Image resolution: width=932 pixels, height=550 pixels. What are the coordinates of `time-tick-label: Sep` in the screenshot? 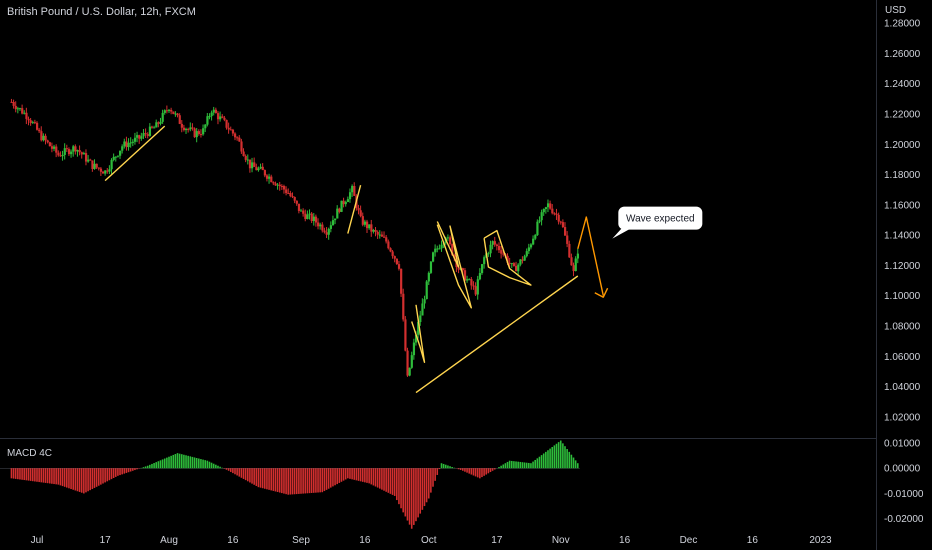 It's located at (301, 540).